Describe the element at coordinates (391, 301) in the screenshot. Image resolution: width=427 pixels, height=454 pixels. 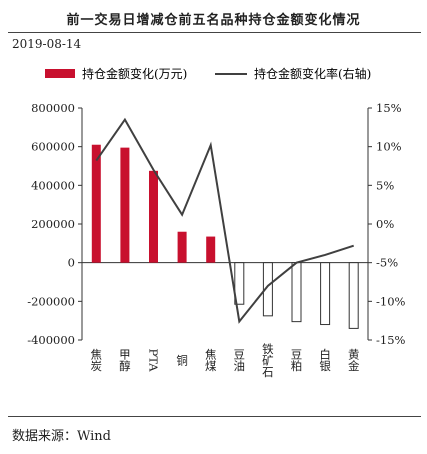
I see `right-tick-label: -10%` at that location.